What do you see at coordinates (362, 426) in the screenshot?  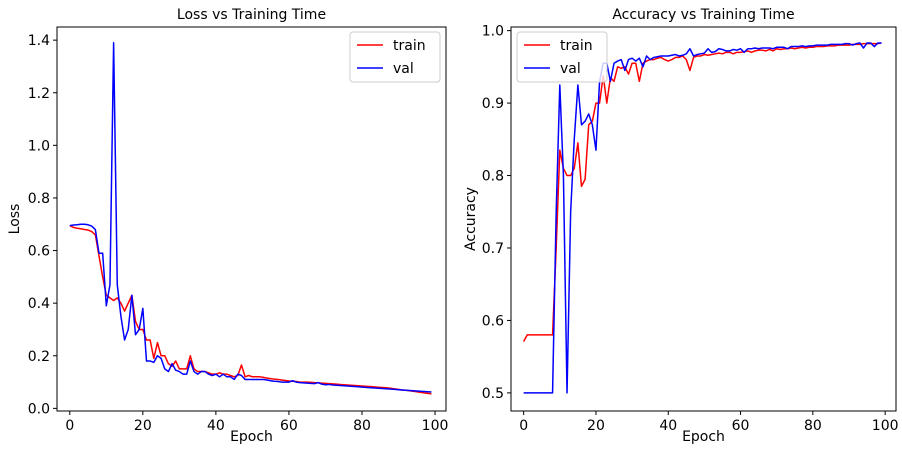 I see `loss-x-tick-label: 80` at bounding box center [362, 426].